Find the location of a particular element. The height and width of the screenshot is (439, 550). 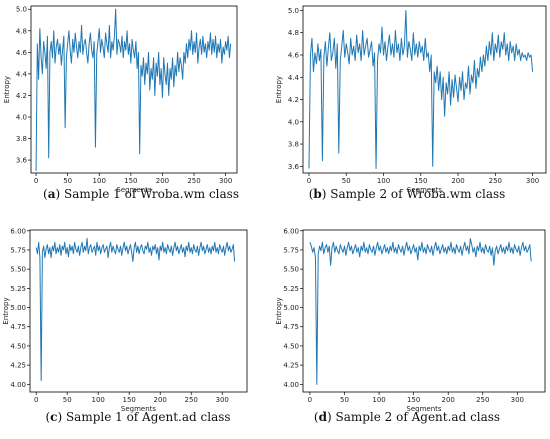

caption-text: Sample 1 of Wroba.wm class is located at coordinates (149, 194).